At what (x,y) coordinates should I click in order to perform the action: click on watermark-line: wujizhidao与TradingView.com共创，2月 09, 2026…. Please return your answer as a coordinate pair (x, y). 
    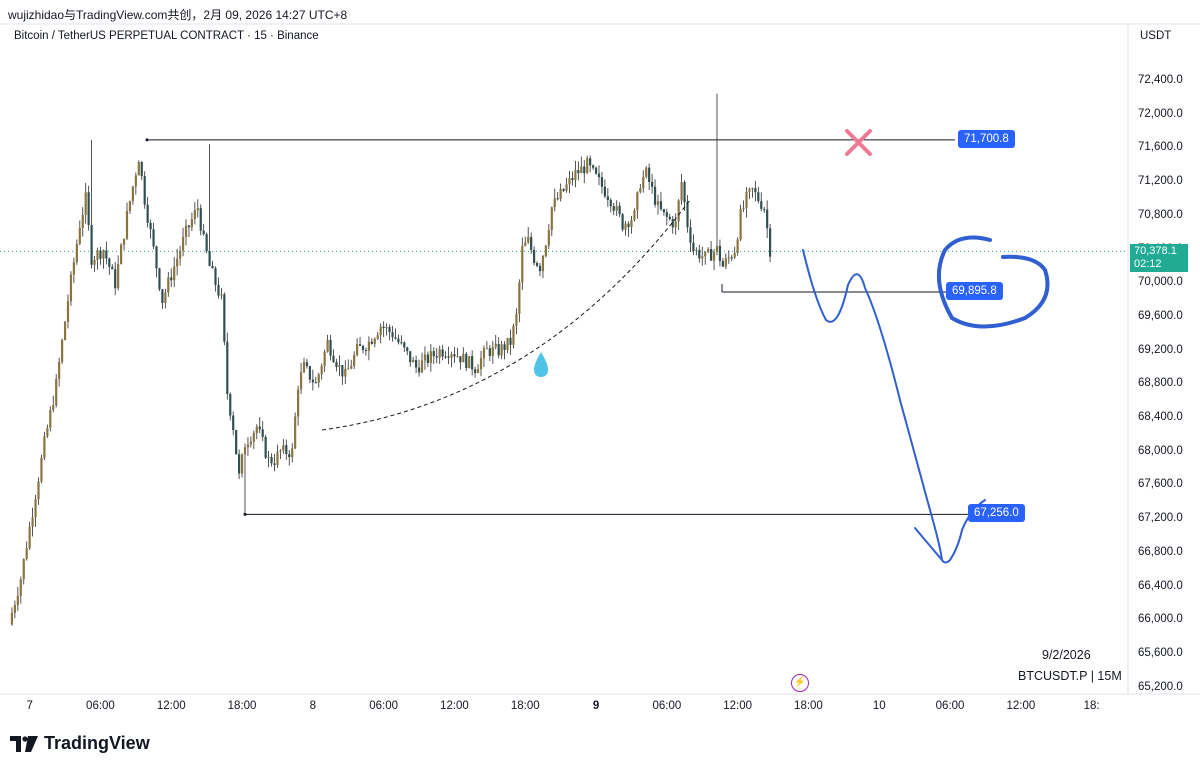
    Looking at the image, I should click on (178, 15).